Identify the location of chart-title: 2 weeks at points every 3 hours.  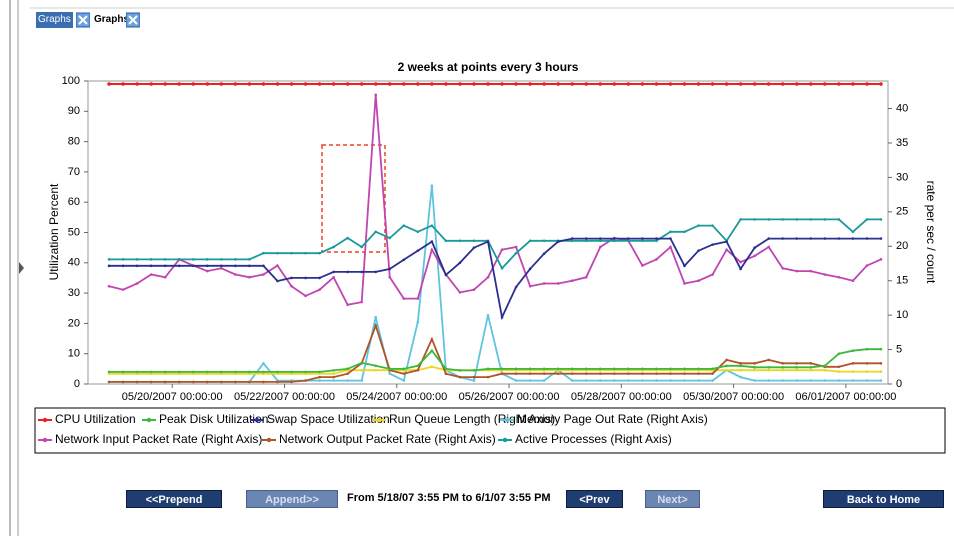
(488, 67).